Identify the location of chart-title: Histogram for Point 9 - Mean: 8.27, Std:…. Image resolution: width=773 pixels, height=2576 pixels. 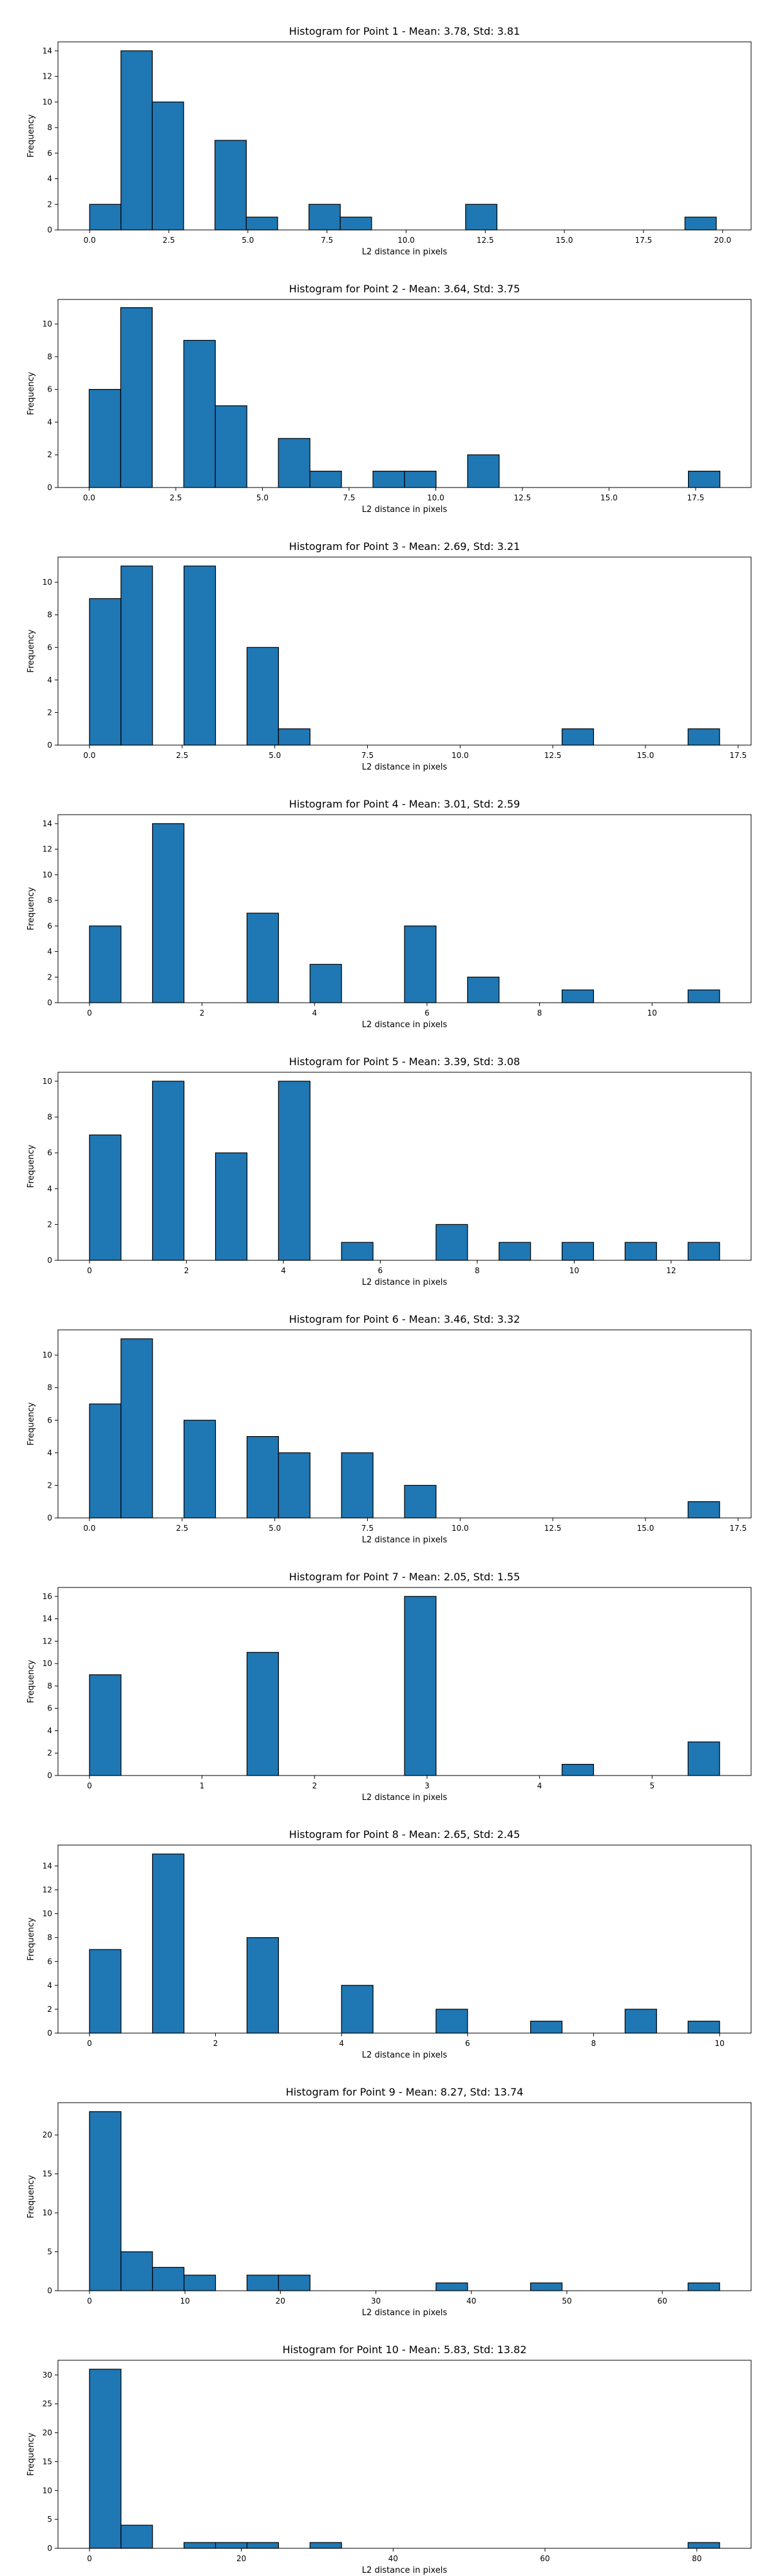
(405, 2092).